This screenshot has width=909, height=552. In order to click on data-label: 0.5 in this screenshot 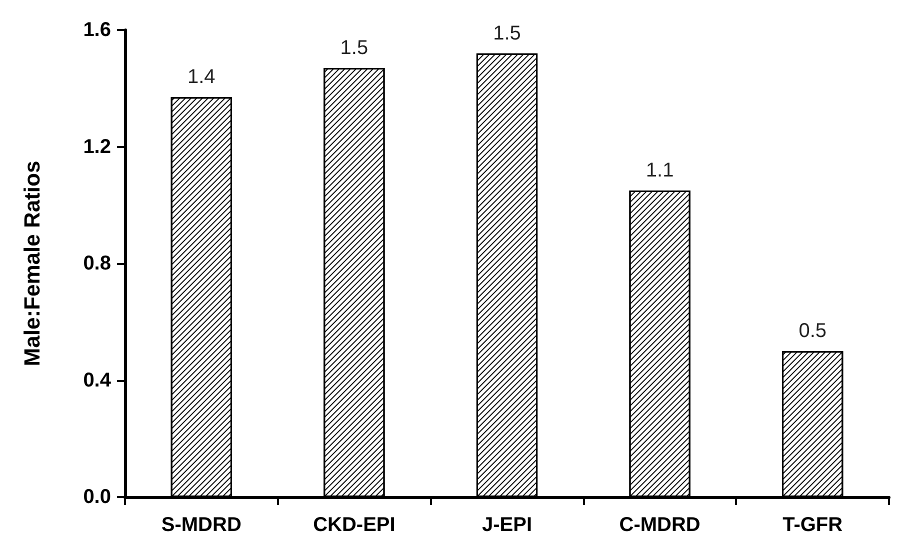, I will do `click(812, 331)`.